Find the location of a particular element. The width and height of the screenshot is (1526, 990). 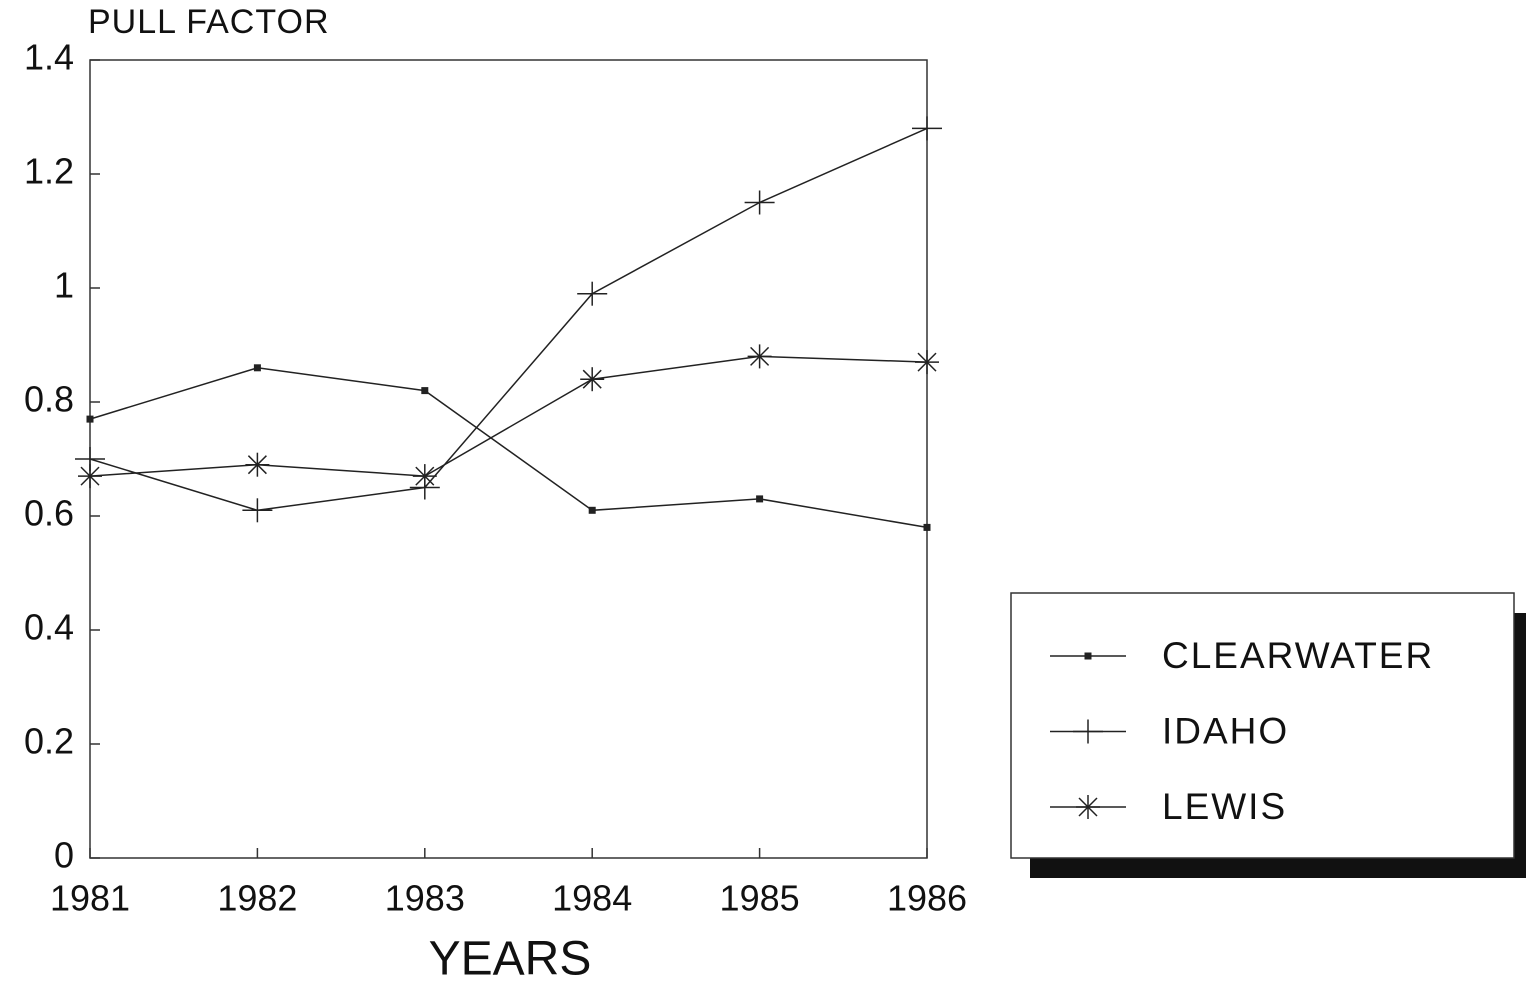

x-tick-label: 1982 is located at coordinates (257, 898).